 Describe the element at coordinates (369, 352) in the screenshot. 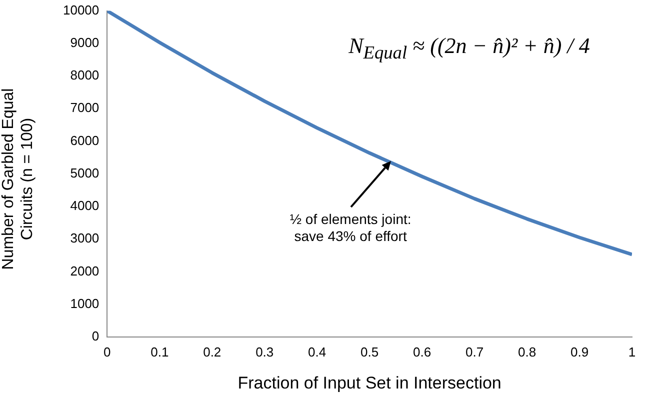

I see `x-tick-label: 0.5` at that location.